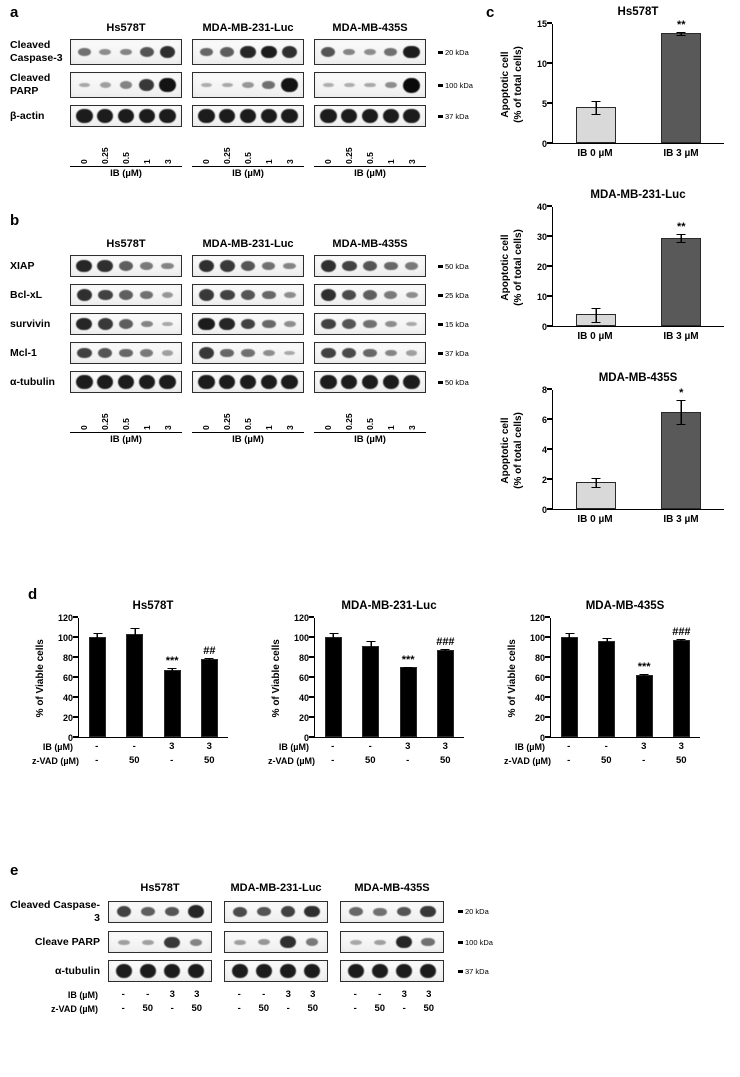  I want to click on marker-value: 20 kDa, so click(457, 52).